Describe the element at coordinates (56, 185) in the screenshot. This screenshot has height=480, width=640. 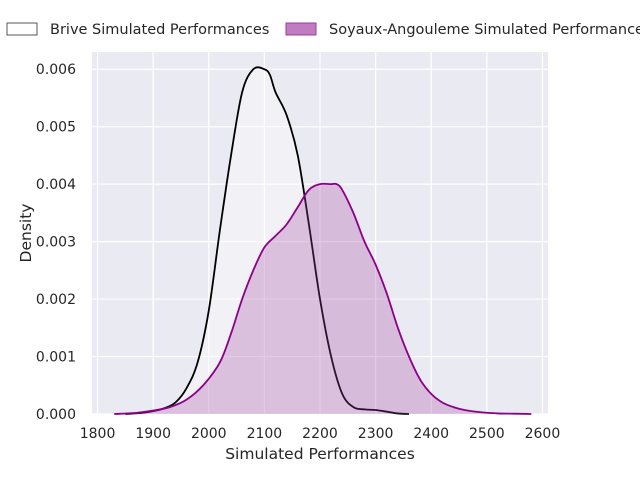
I see `y-tick-label: 0.004` at that location.